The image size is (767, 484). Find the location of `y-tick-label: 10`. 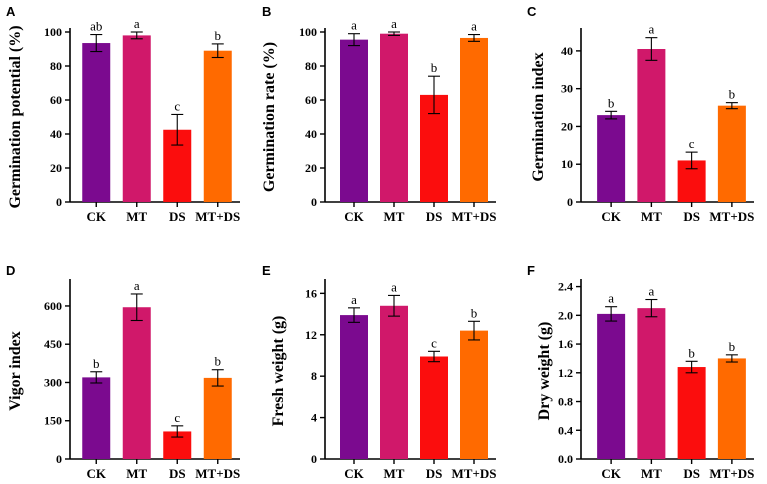

y-tick-label: 10 is located at coordinates (567, 164).